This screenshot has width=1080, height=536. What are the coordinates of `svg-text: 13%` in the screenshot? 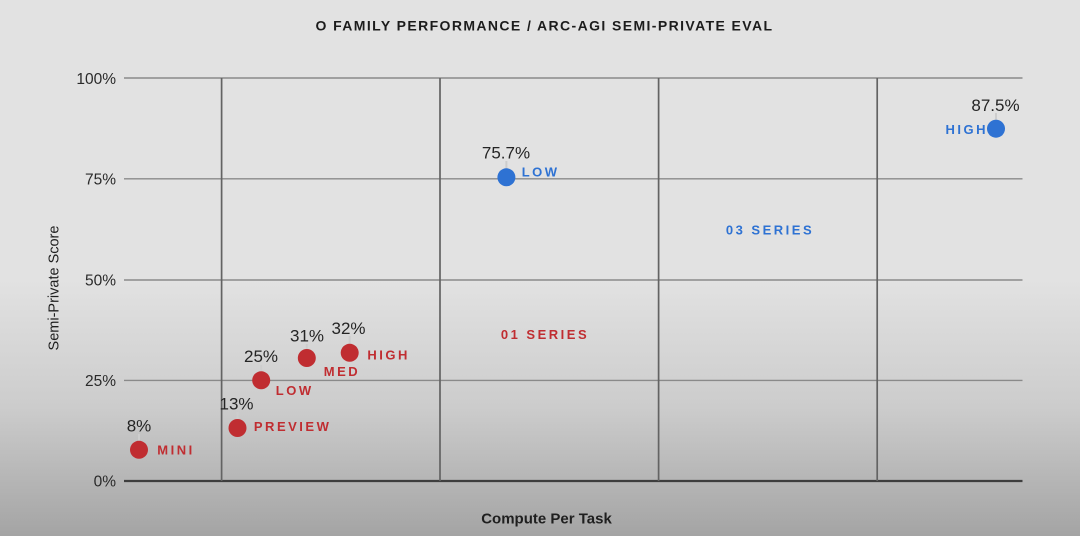 It's located at (236, 403).